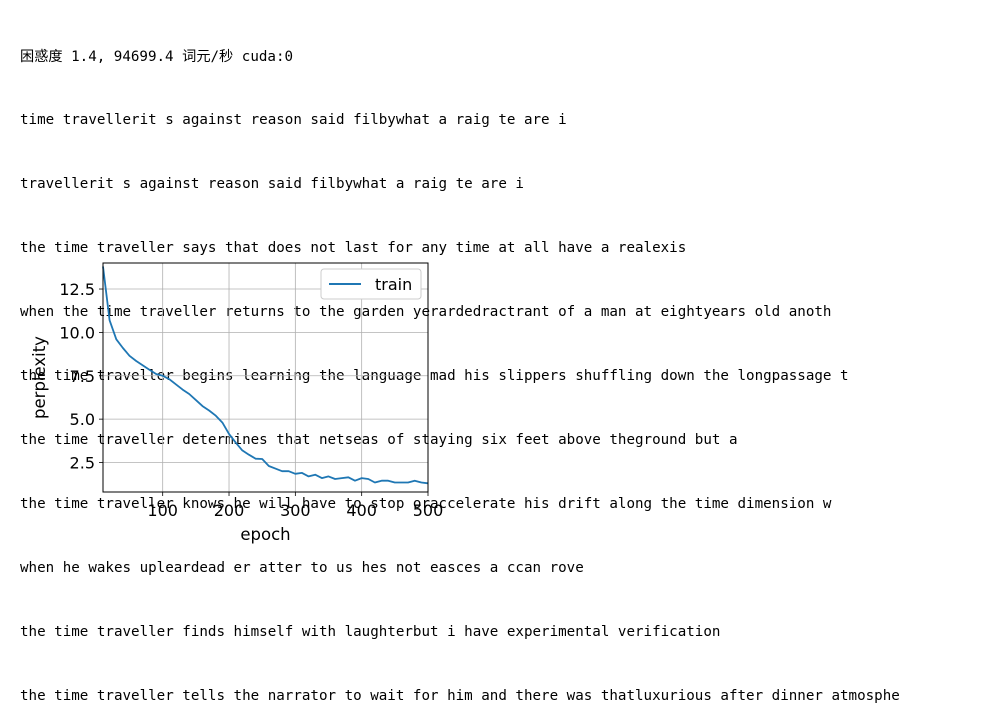 This screenshot has height=728, width=996. I want to click on x-tick-label: 200, so click(229, 510).